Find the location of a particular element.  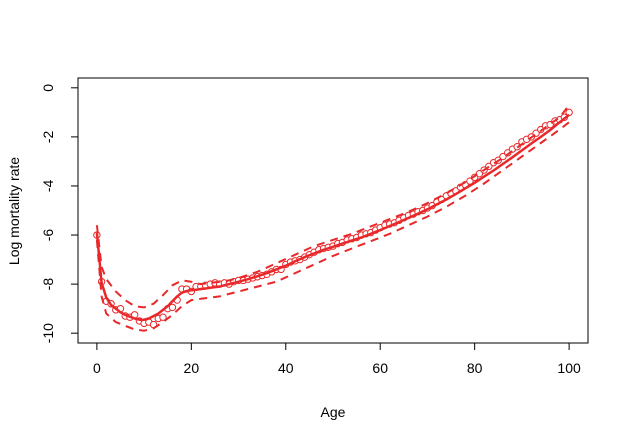

y-tick-label: -10 is located at coordinates (48, 333).